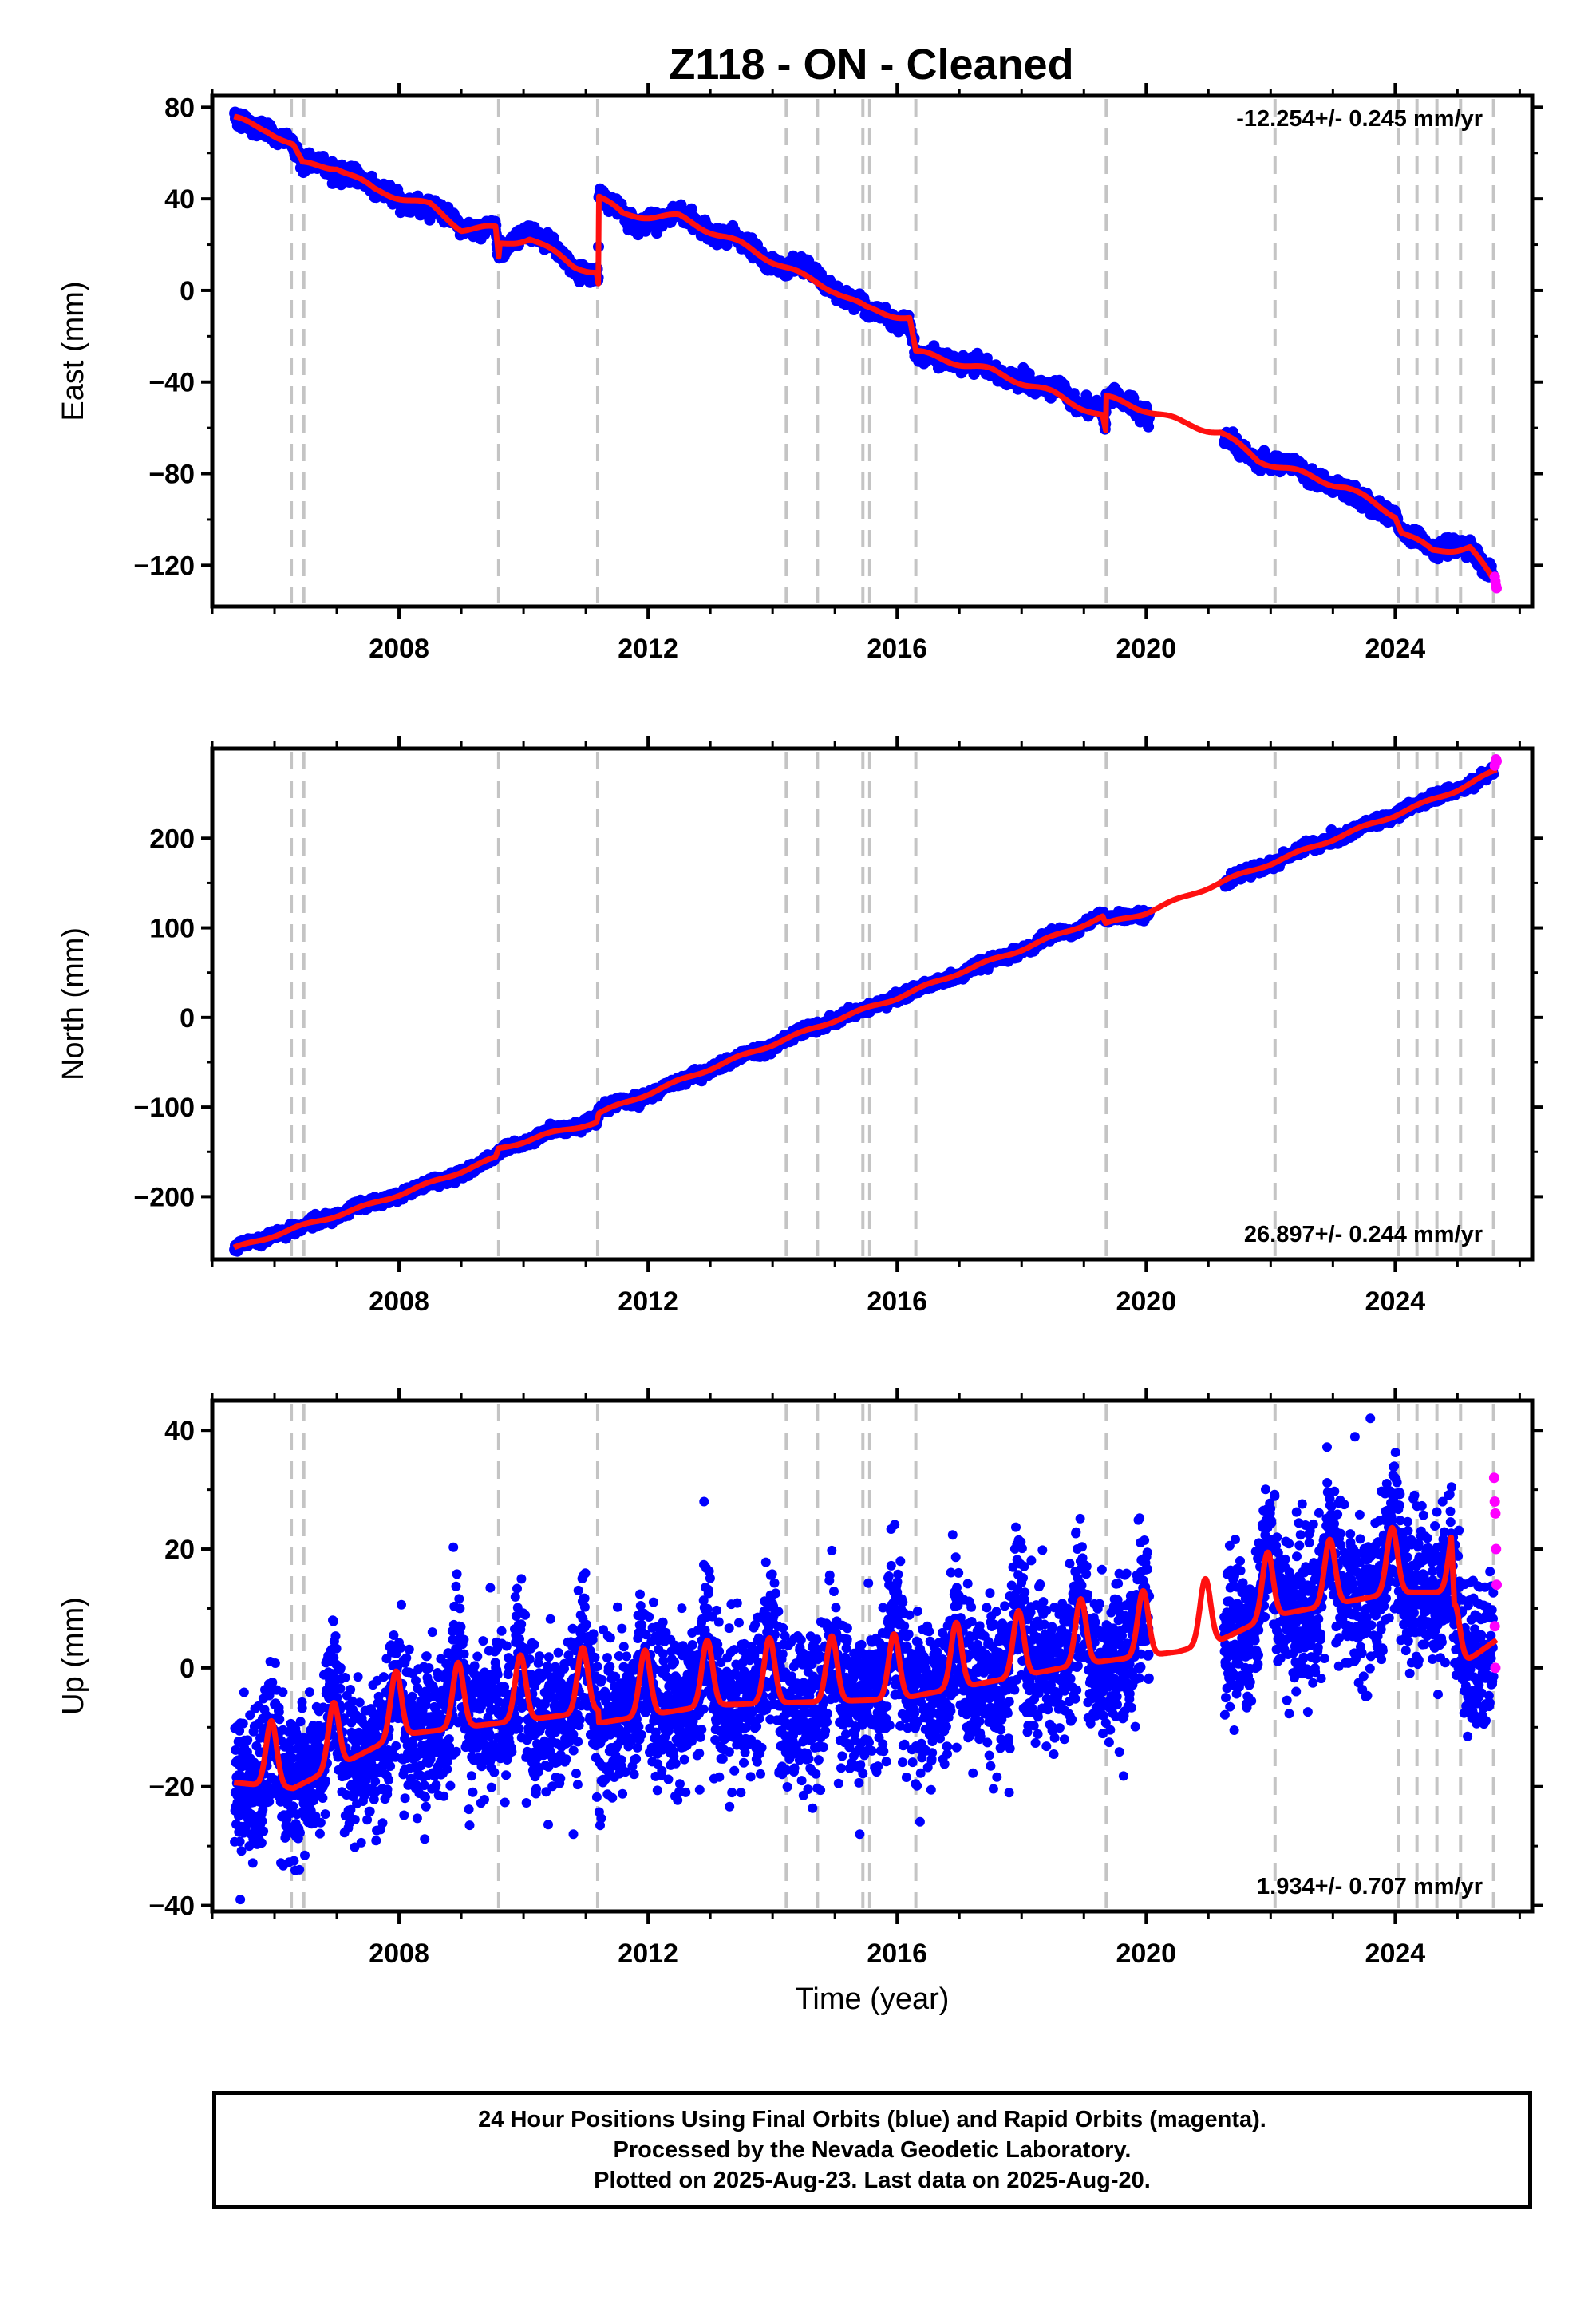  What do you see at coordinates (1497, 588) in the screenshot?
I see `rapid-point` at bounding box center [1497, 588].